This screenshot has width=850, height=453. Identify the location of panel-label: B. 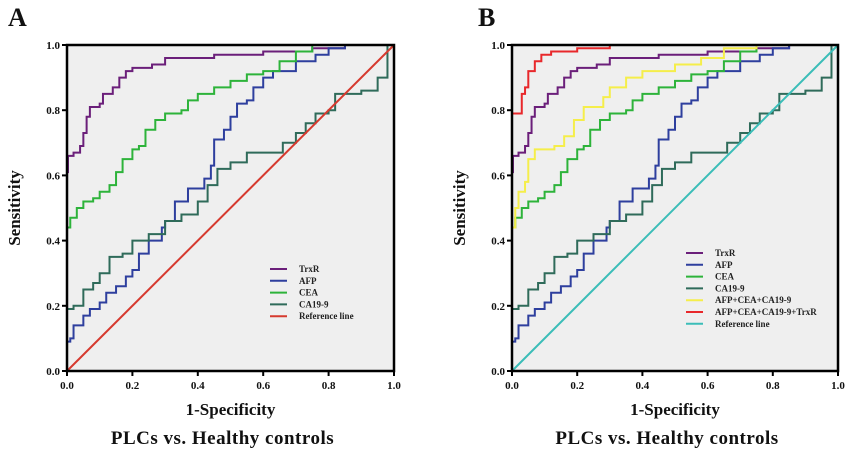
(486, 17).